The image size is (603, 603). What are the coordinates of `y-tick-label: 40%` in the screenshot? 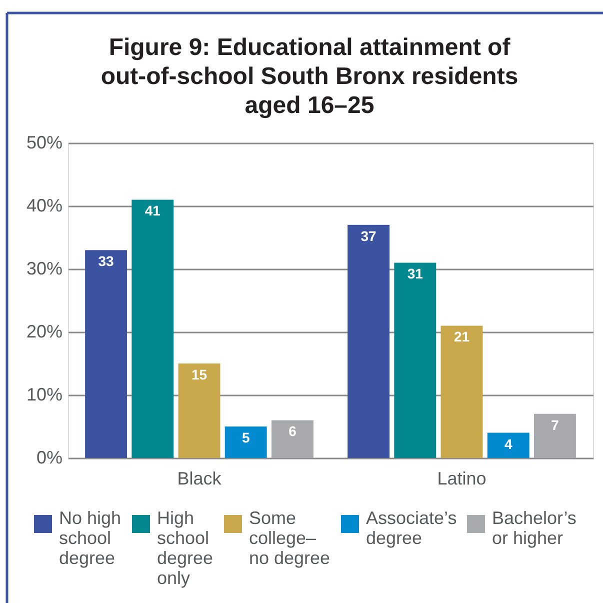 It's located at (44, 206).